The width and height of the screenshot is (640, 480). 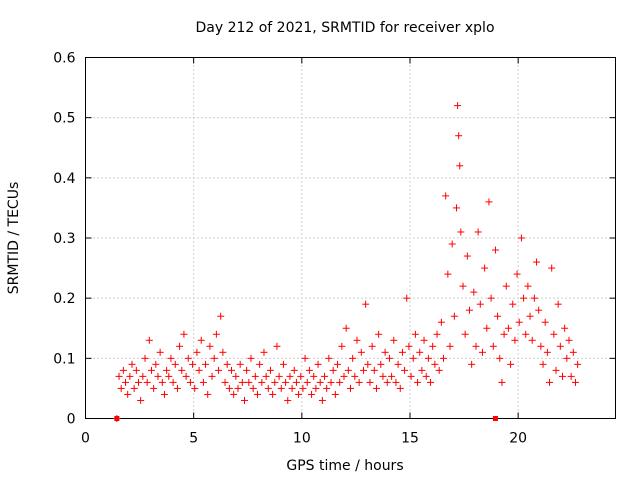 I want to click on y-tick-label: 0, so click(x=71, y=420).